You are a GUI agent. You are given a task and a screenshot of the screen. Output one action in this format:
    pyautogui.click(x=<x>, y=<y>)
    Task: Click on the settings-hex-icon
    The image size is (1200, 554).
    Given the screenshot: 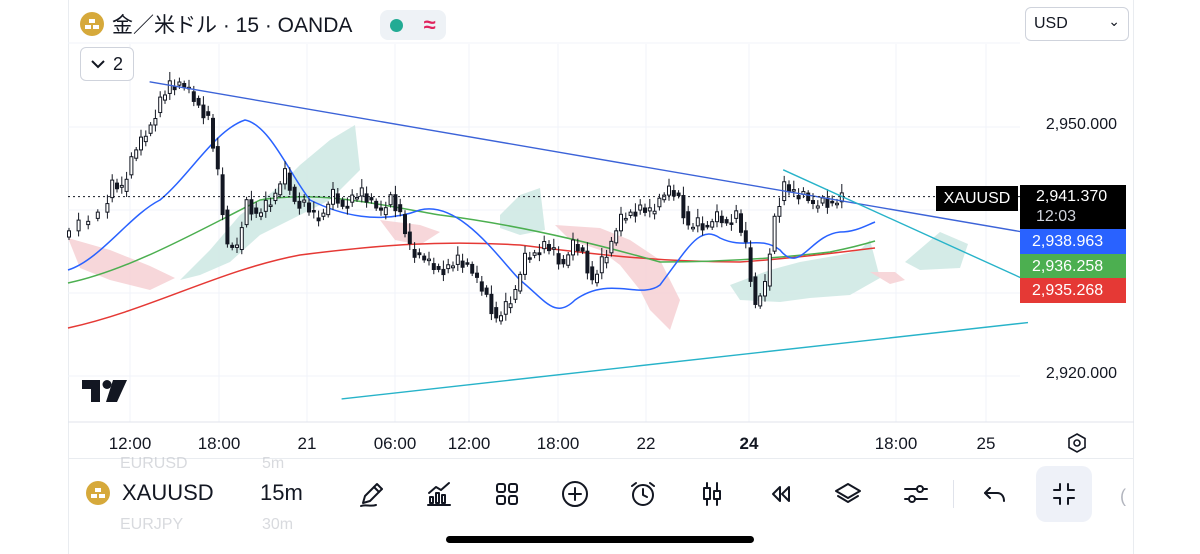 What is the action you would take?
    pyautogui.click(x=1077, y=443)
    